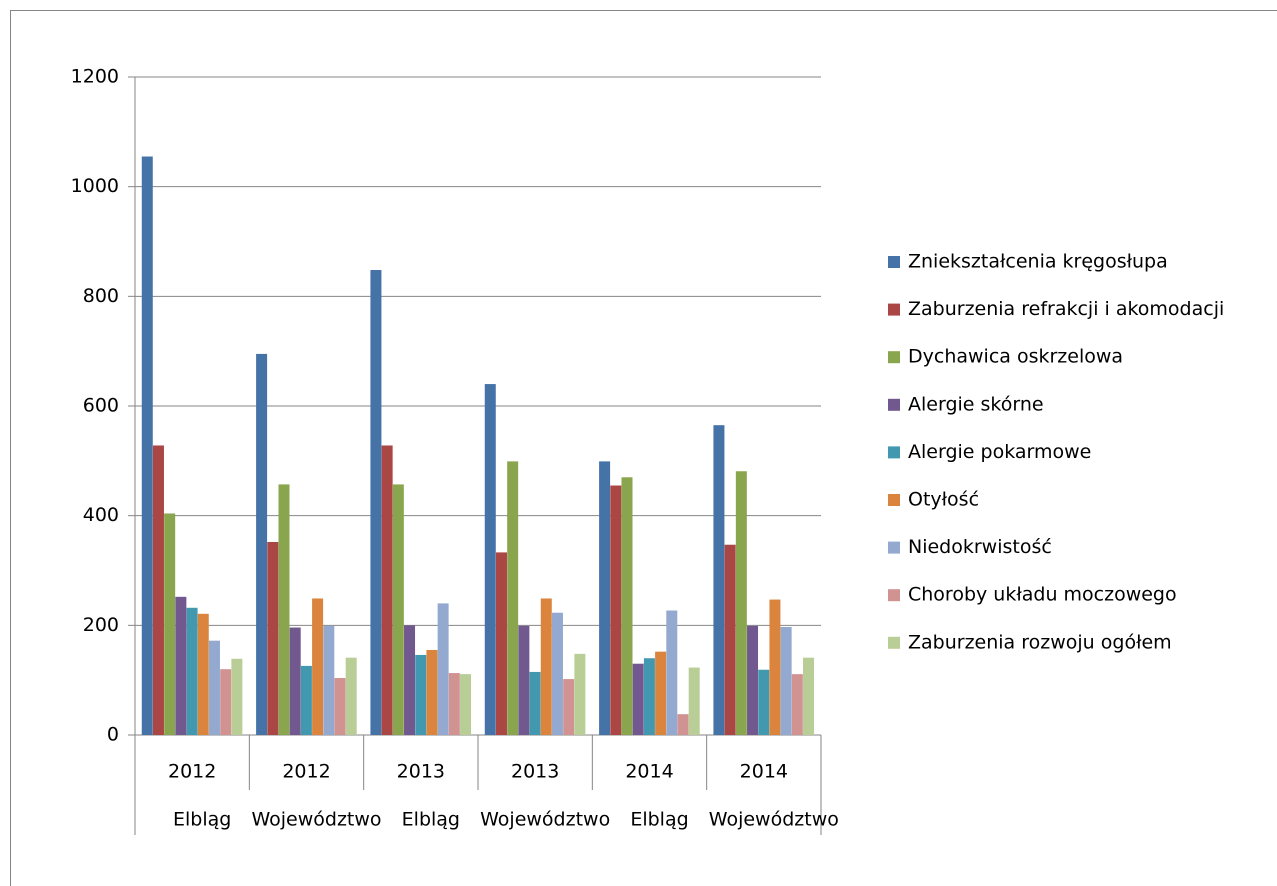 The image size is (1277, 886). What do you see at coordinates (113, 735) in the screenshot?
I see `y-tick-label: 0` at bounding box center [113, 735].